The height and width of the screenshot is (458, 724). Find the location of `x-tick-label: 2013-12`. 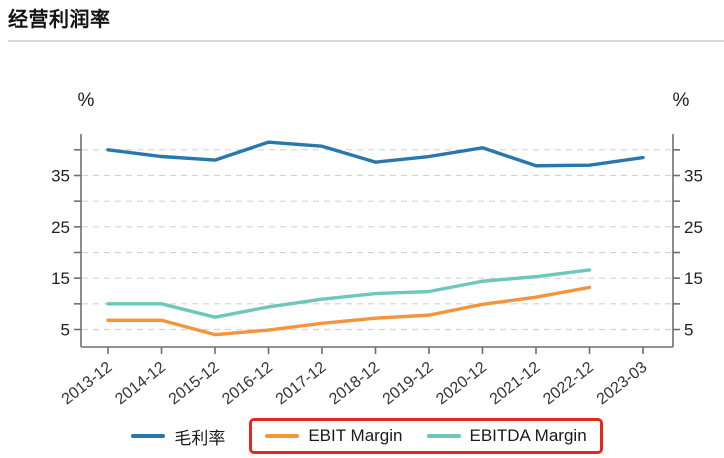

x-tick-label: 2013-12 is located at coordinates (87, 384).